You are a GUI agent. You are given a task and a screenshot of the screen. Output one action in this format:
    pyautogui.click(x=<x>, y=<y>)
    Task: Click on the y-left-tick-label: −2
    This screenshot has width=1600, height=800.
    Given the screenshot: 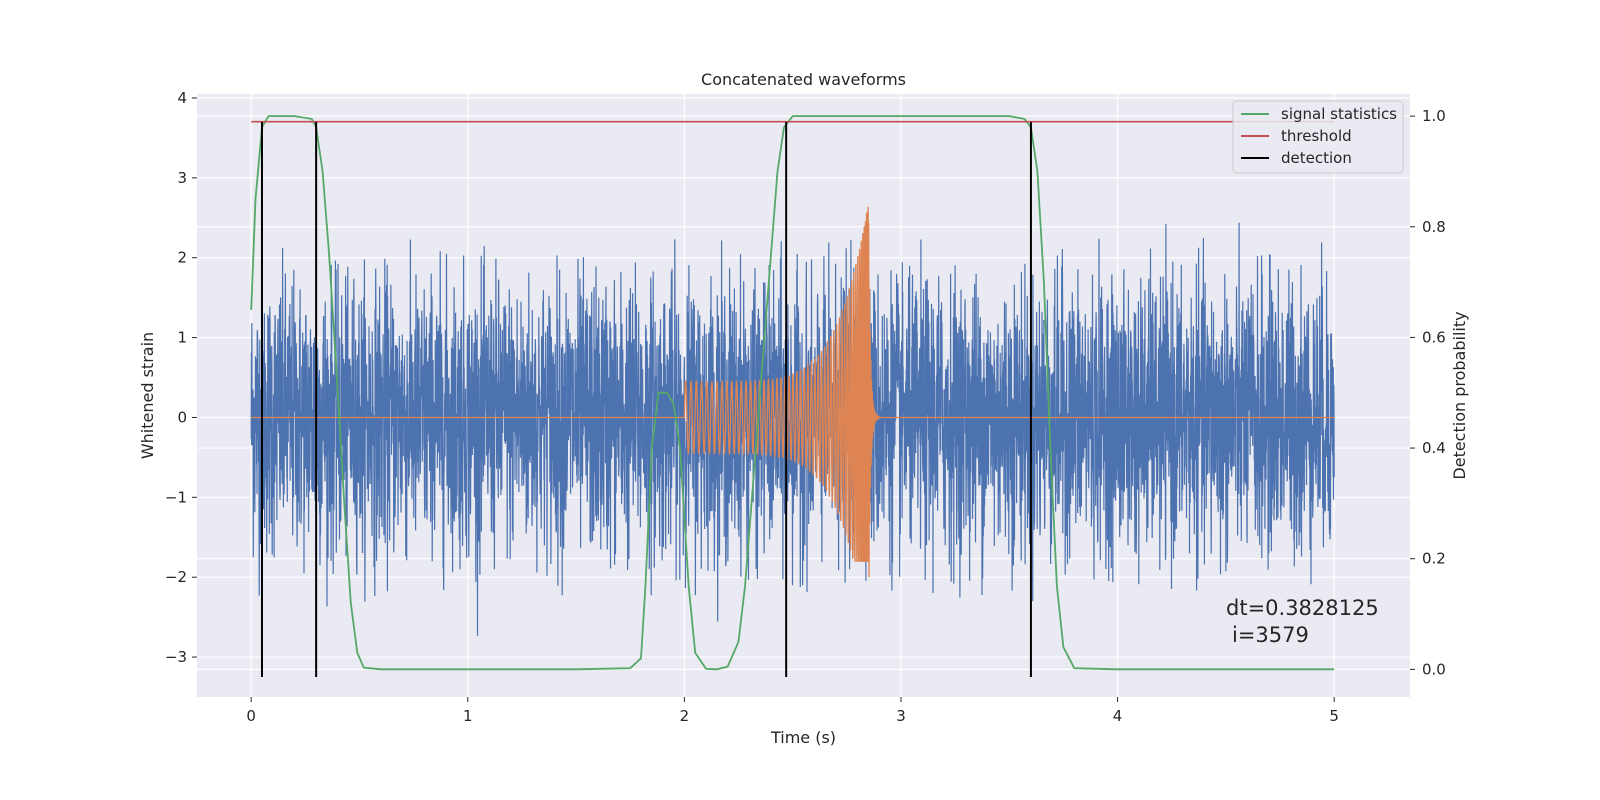 What is the action you would take?
    pyautogui.click(x=176, y=577)
    